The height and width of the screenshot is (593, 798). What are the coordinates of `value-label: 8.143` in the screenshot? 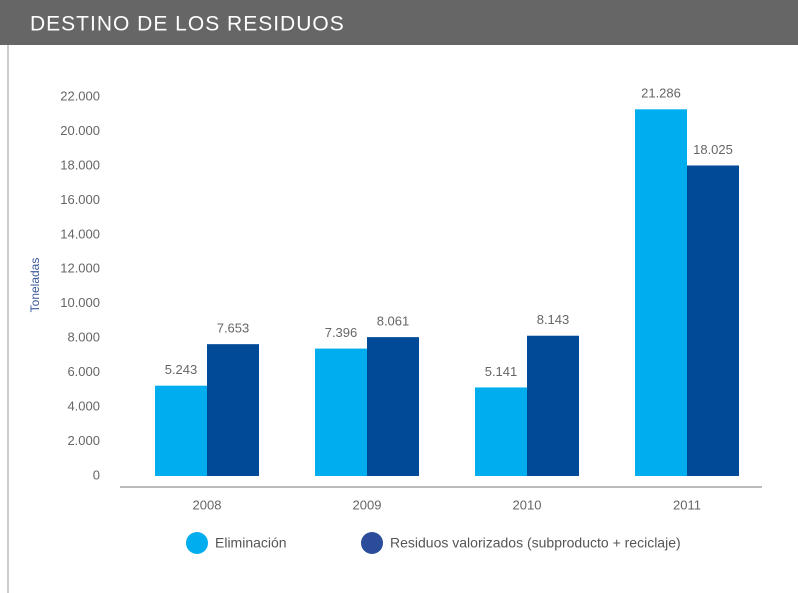 It's located at (553, 319).